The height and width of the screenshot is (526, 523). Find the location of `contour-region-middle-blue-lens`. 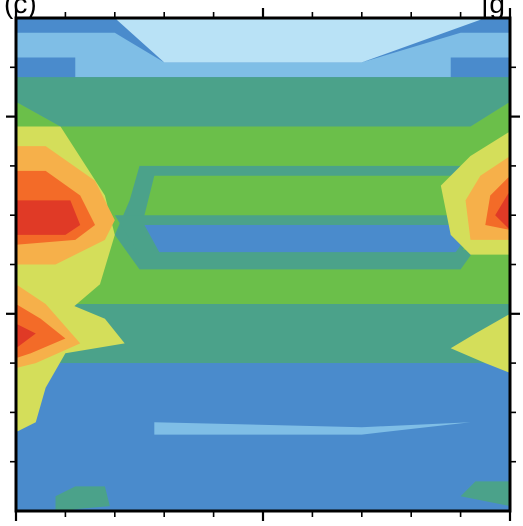

contour-region-middle-blue-lens is located at coordinates (310, 239).